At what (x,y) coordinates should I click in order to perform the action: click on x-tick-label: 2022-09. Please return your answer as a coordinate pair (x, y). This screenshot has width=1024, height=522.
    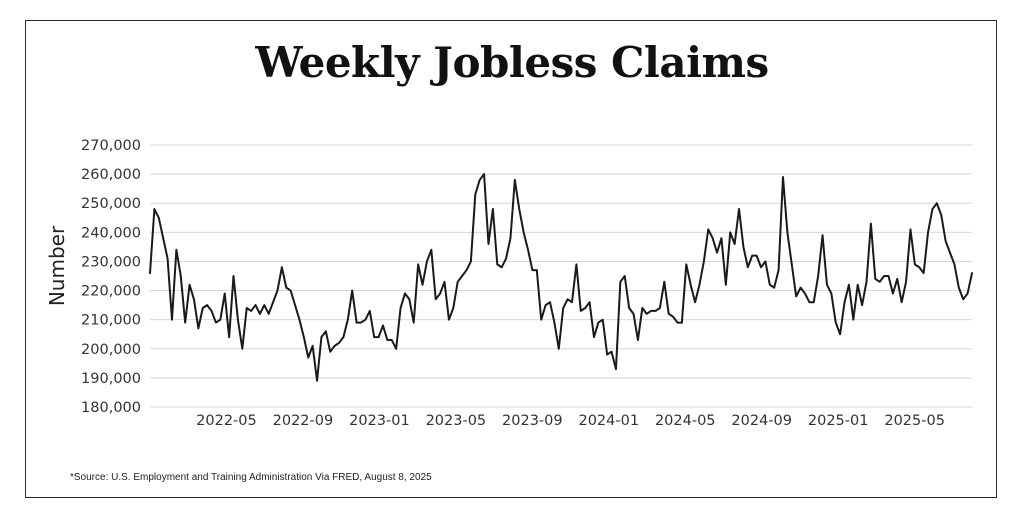
    Looking at the image, I should click on (303, 421).